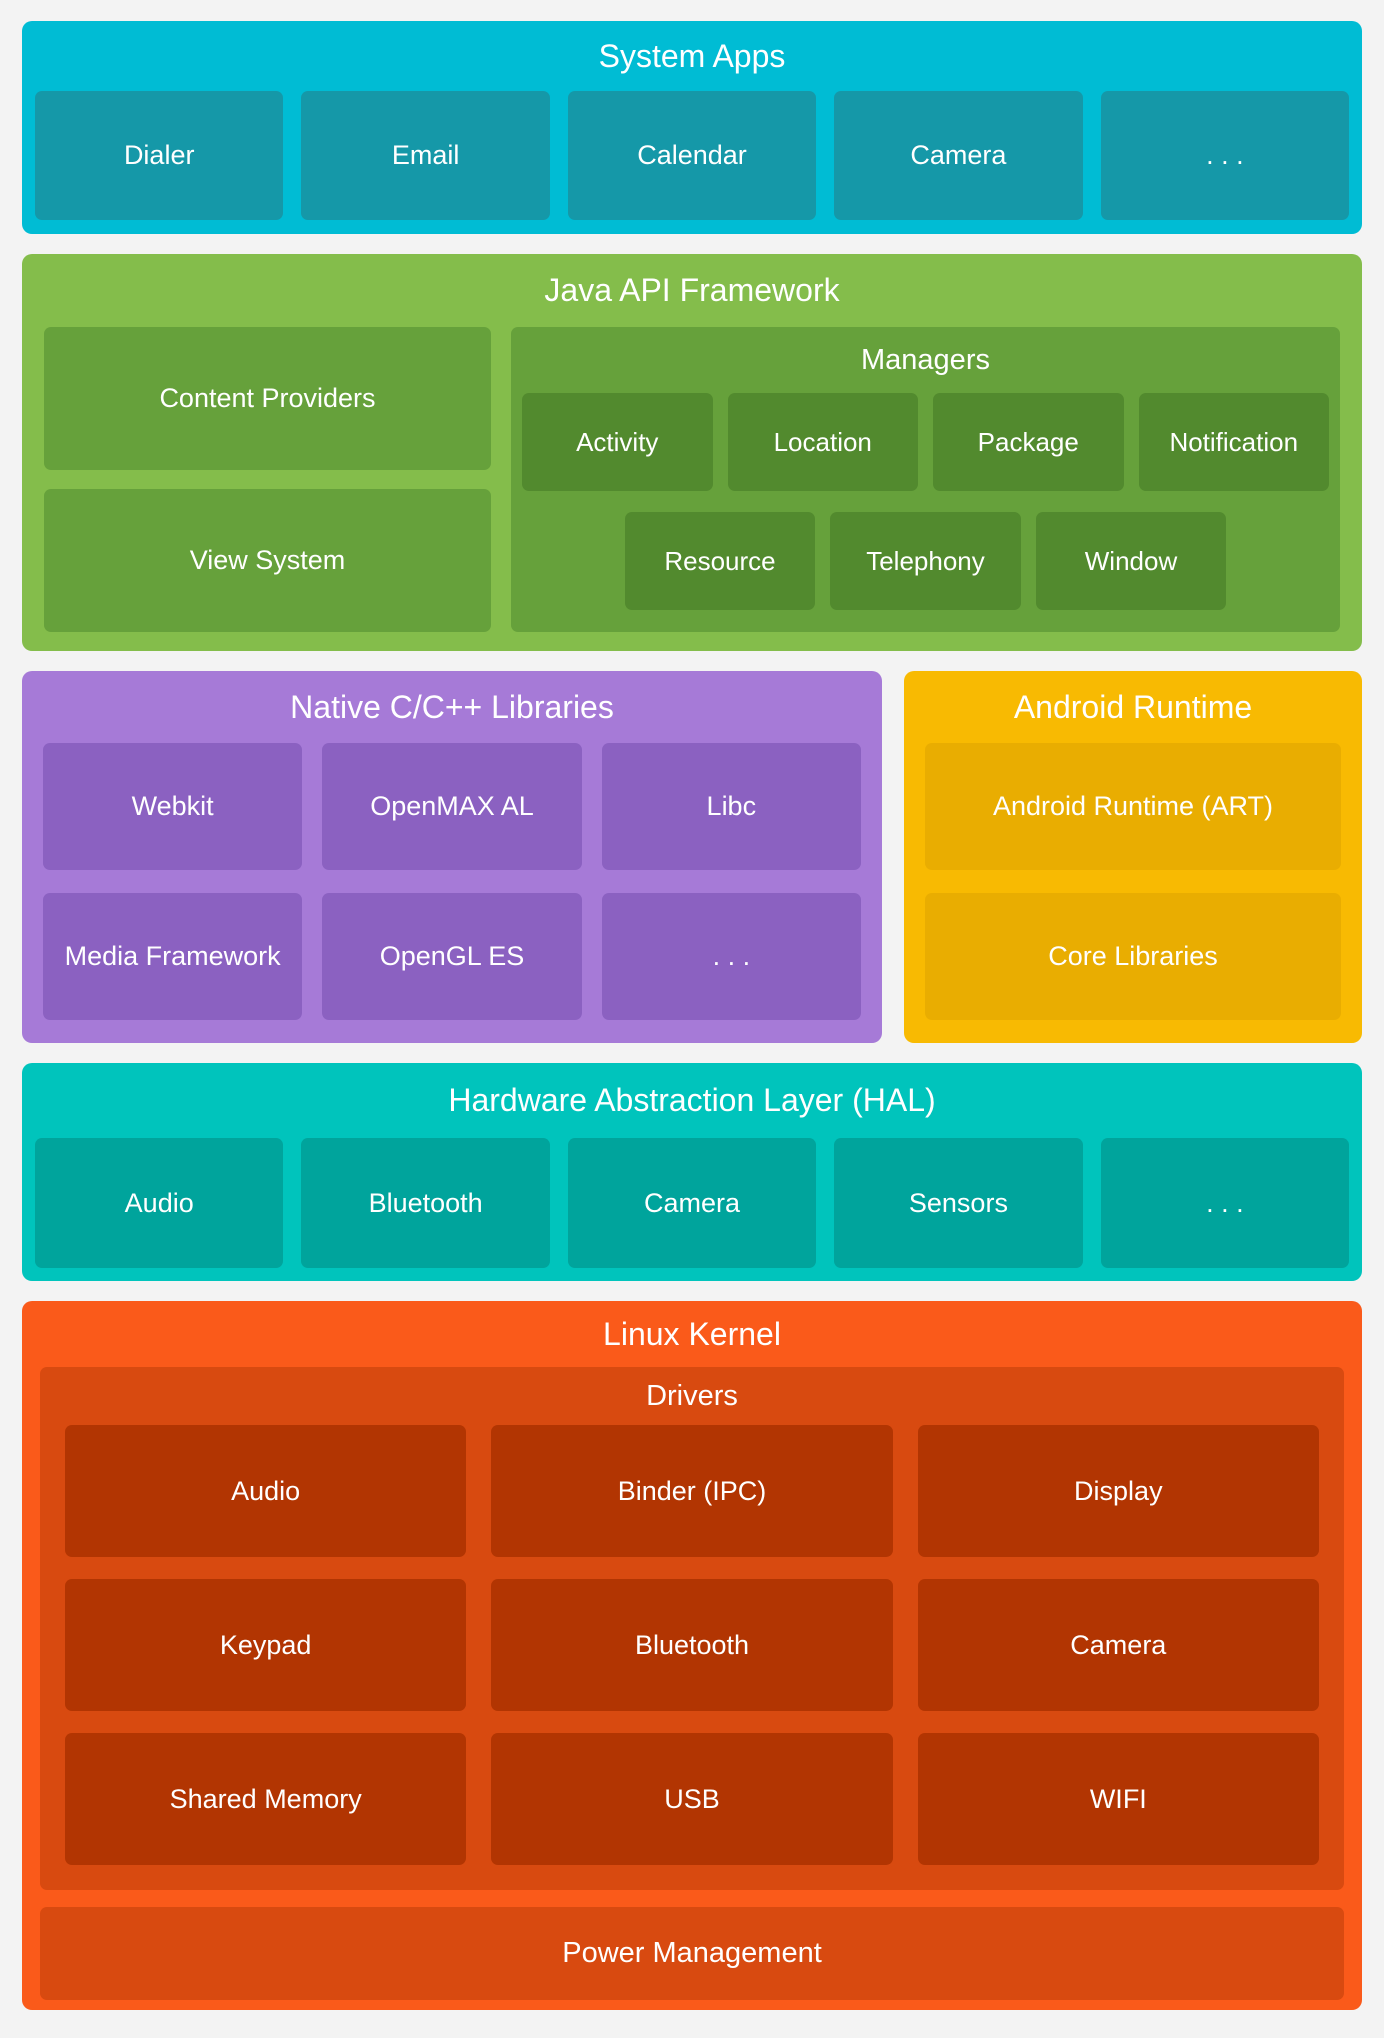 Image resolution: width=1384 pixels, height=2038 pixels. Describe the element at coordinates (267, 560) in the screenshot. I see `block-view-system: View System` at that location.